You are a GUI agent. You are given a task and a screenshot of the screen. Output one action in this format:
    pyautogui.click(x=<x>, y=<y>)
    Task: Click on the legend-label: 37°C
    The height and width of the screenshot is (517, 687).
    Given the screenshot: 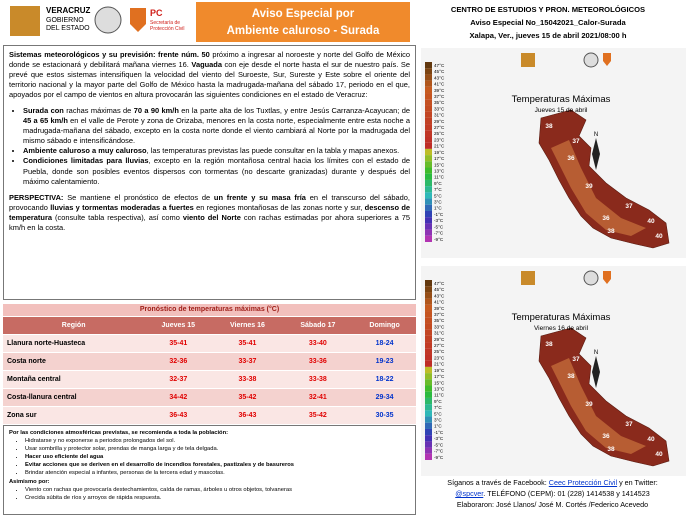 What is the action you would take?
    pyautogui.click(x=439, y=314)
    